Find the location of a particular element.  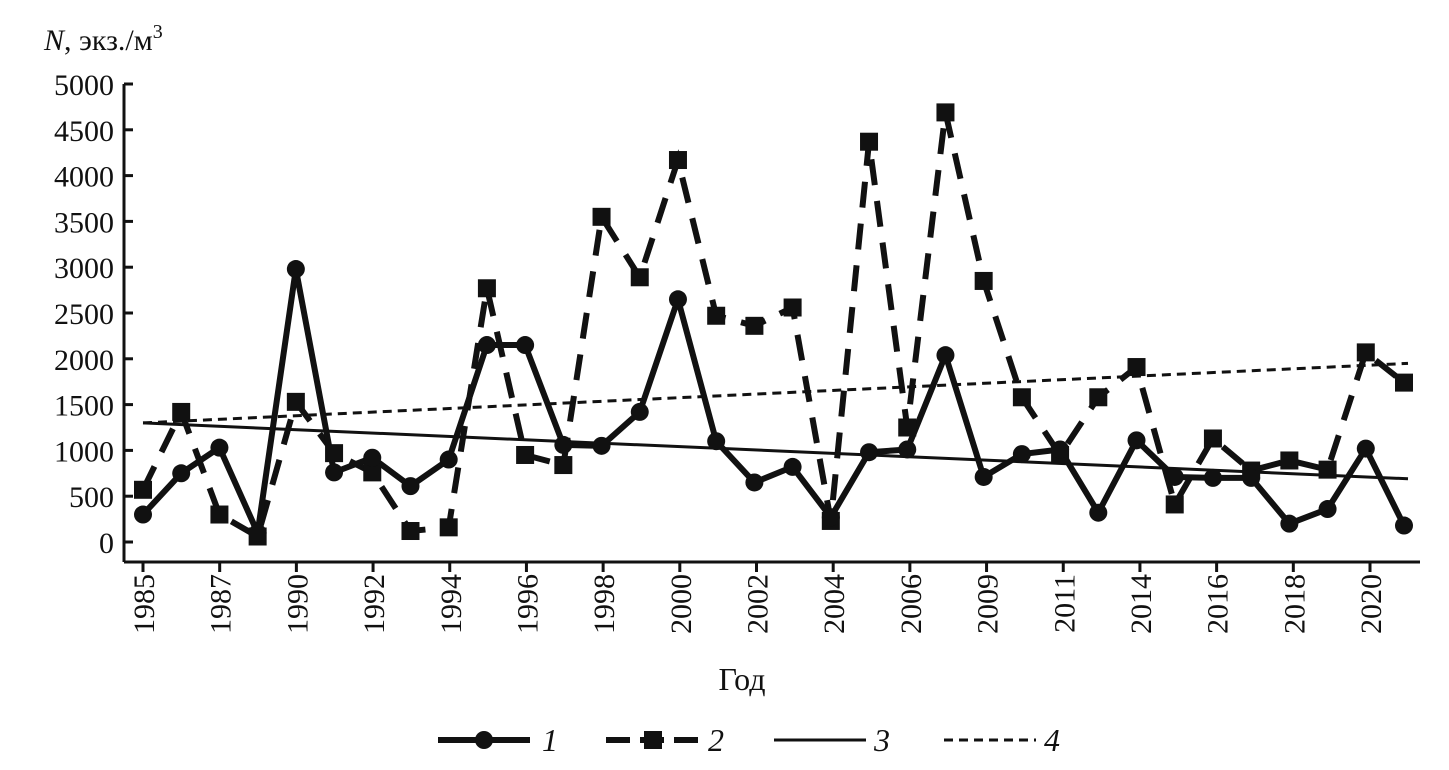

legend: 1 2 3 4 is located at coordinates (749, 740).